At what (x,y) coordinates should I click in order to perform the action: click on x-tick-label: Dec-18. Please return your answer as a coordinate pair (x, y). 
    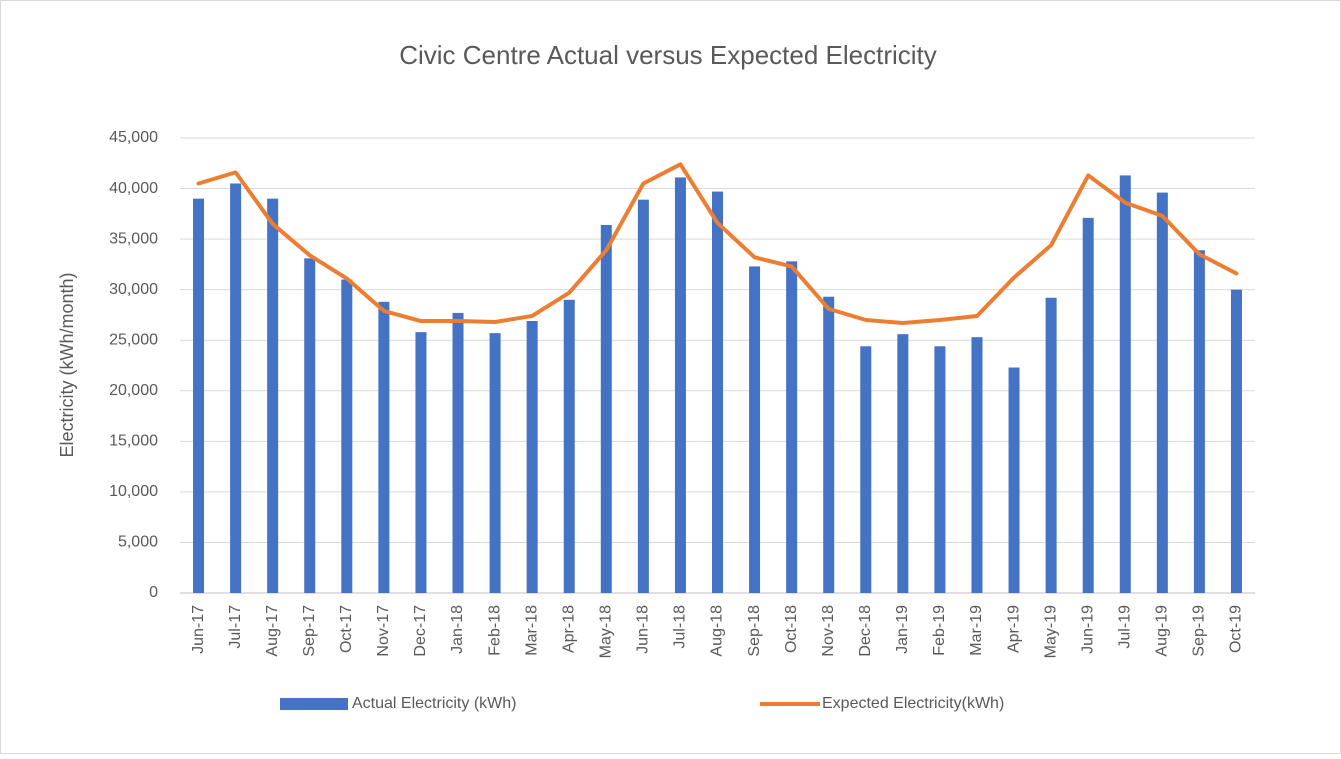
    Looking at the image, I should click on (865, 631).